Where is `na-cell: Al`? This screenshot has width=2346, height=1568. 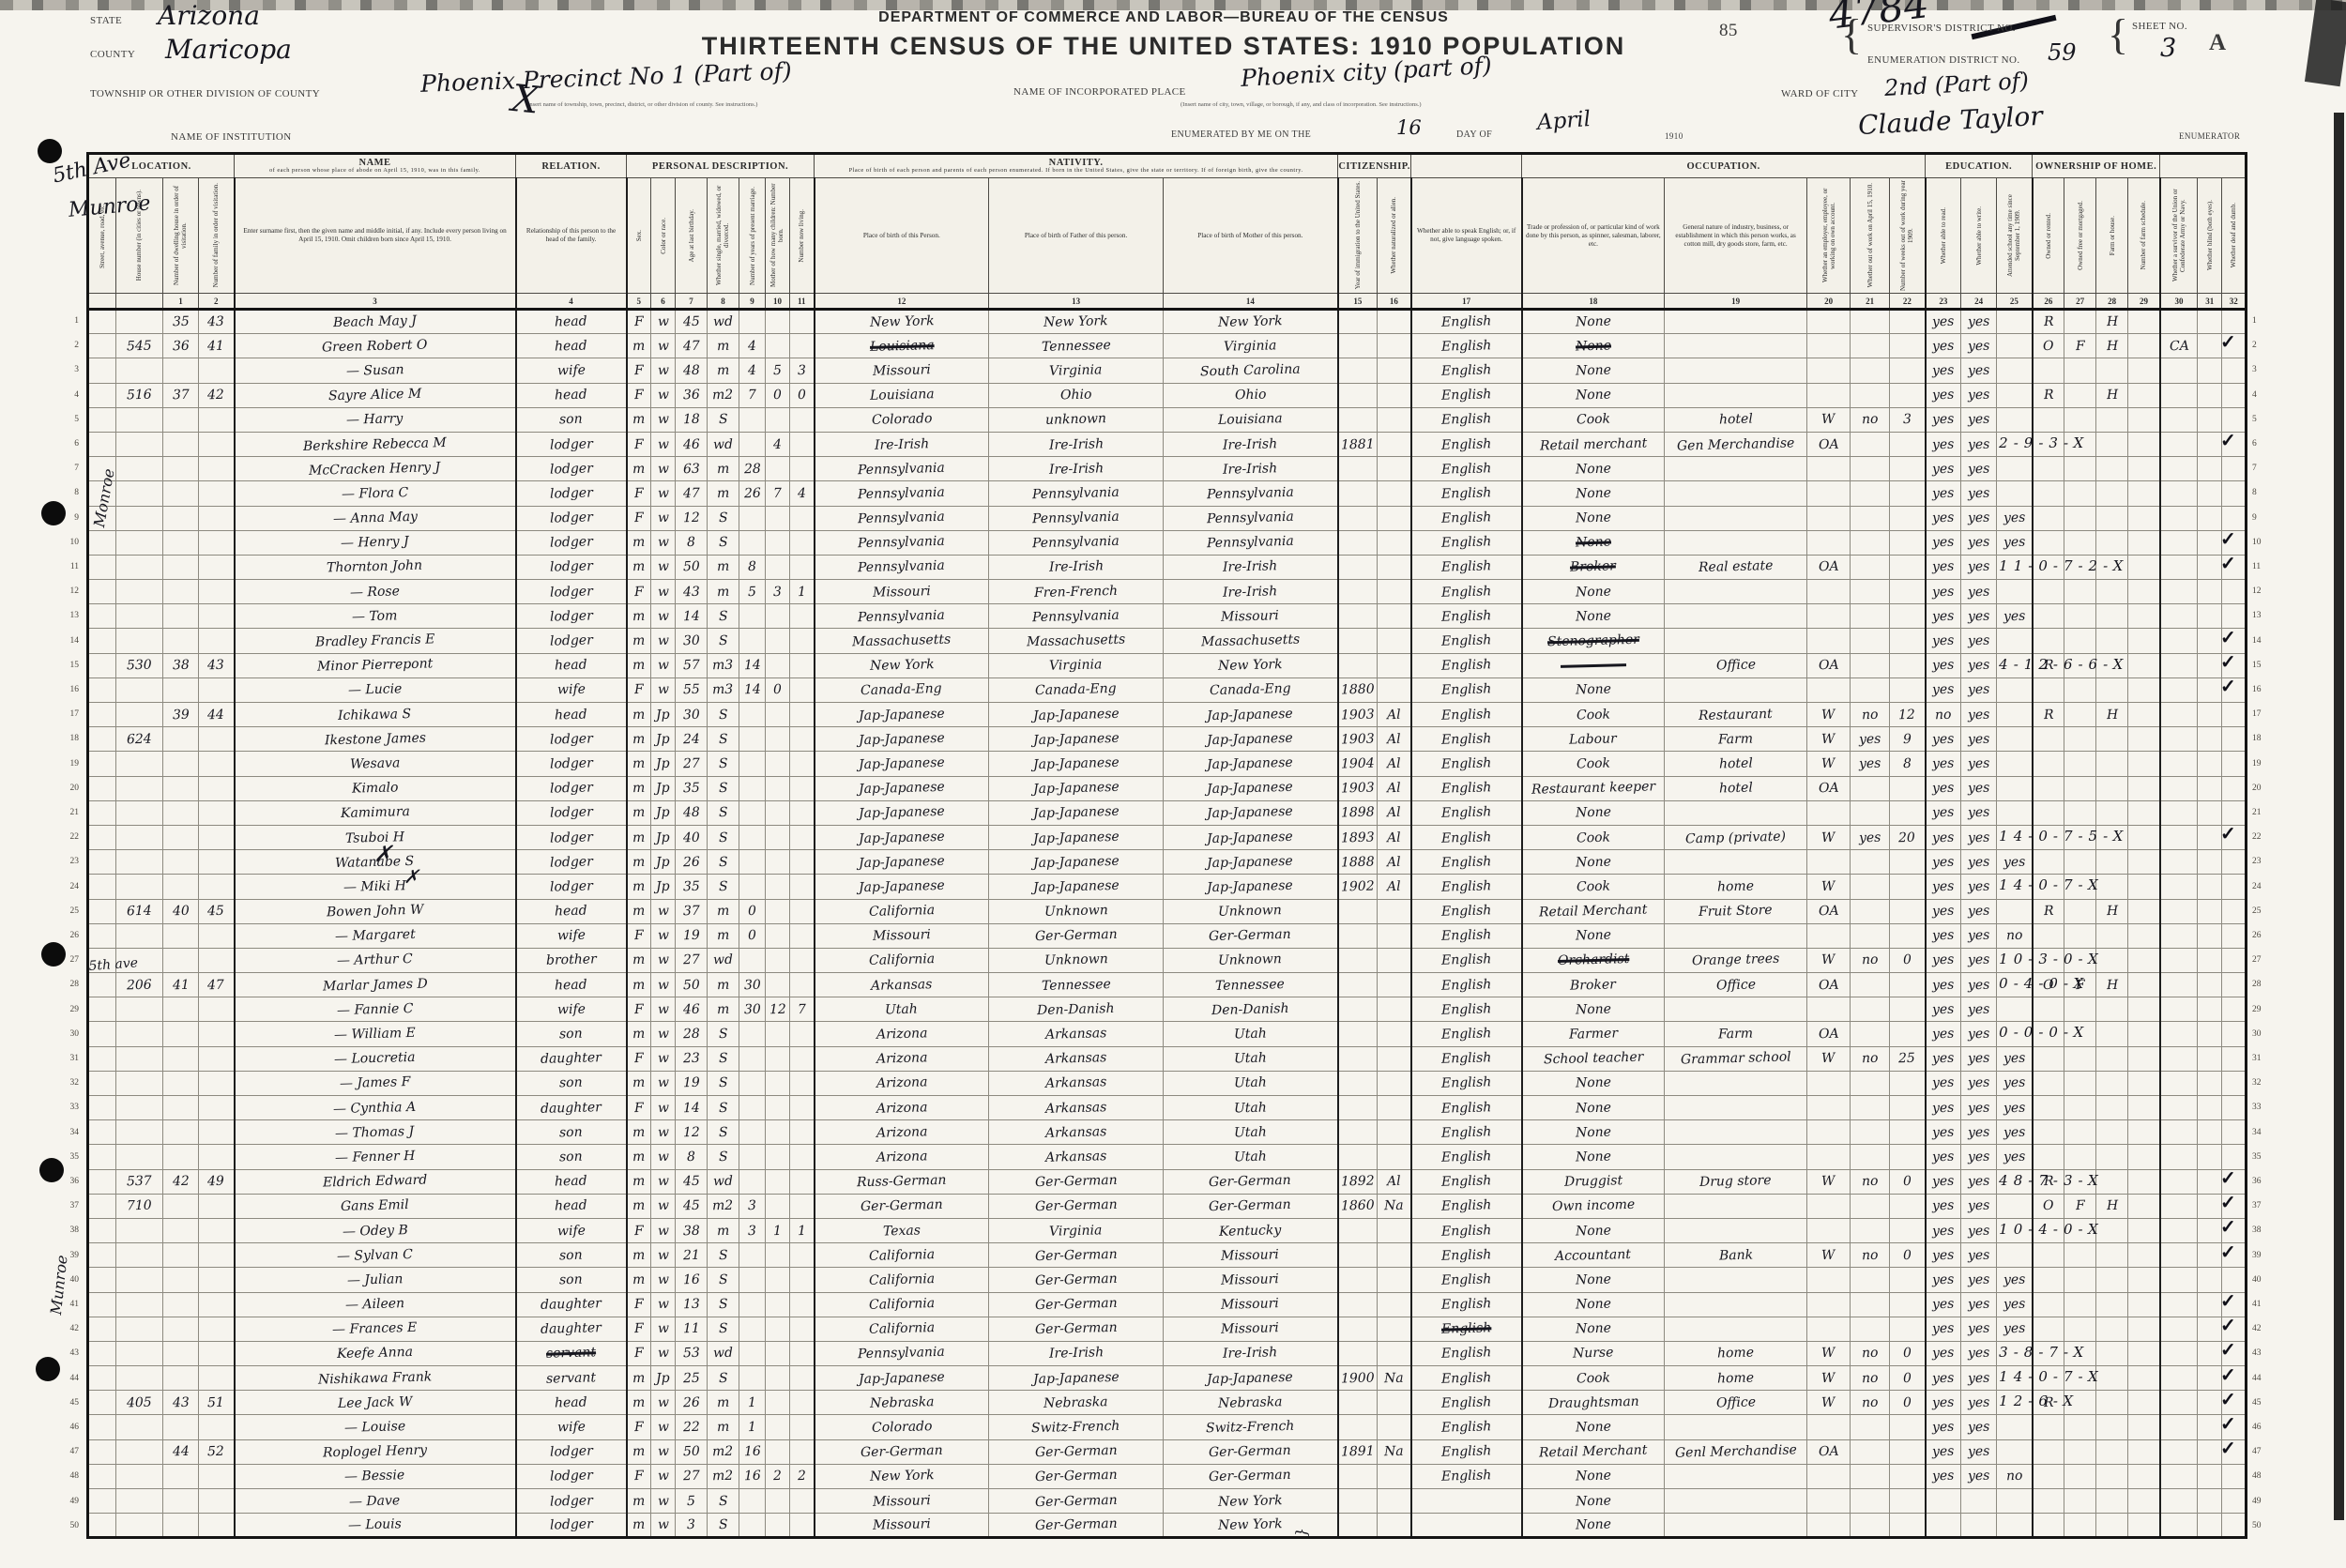
na-cell: Al is located at coordinates (1395, 739).